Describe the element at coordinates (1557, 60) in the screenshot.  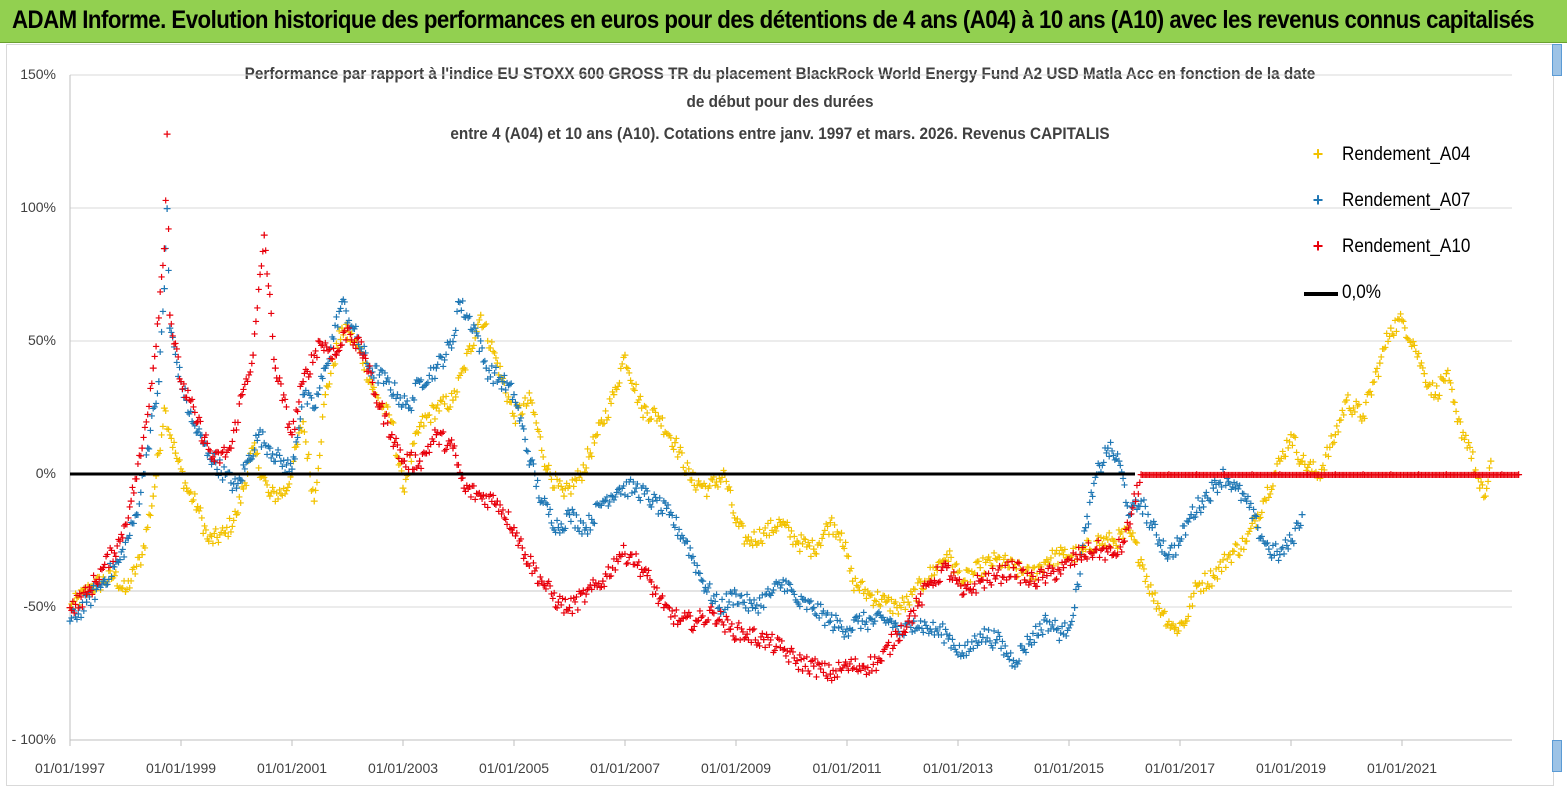
I see `resize-handle-top` at that location.